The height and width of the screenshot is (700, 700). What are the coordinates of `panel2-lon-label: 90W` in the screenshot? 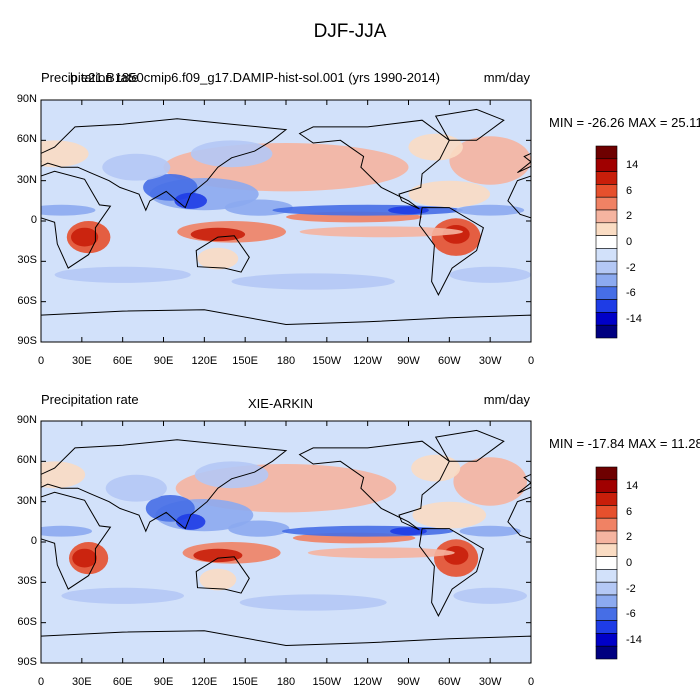 It's located at (408, 682).